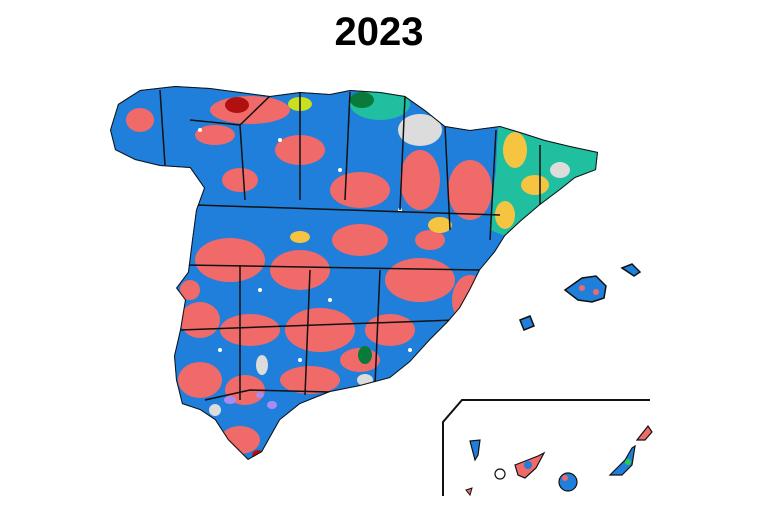 This screenshot has height=531, width=758. I want to click on yellow-patches, so click(371, 230).